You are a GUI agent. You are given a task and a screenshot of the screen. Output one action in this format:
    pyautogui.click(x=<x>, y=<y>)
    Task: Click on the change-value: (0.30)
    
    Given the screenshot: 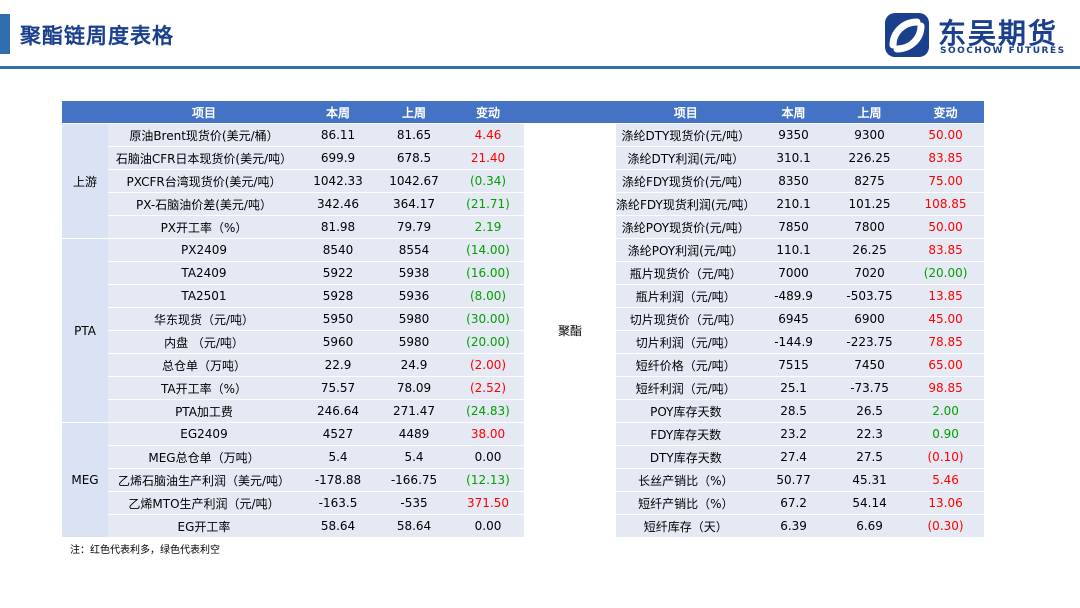 What is the action you would take?
    pyautogui.click(x=945, y=526)
    